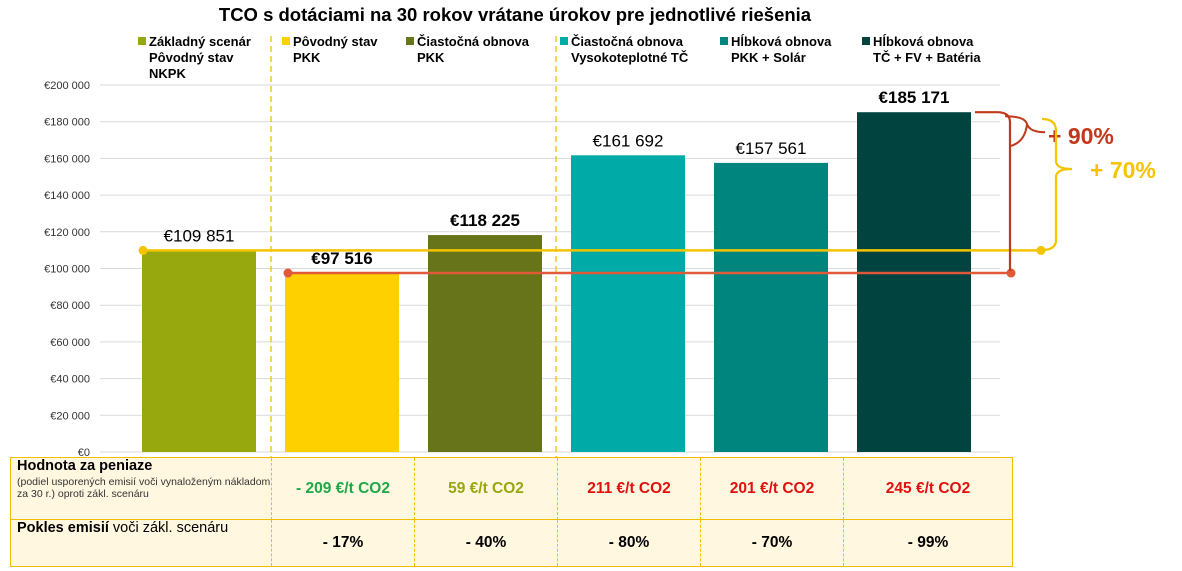 This screenshot has height=571, width=1182. What do you see at coordinates (1025, 131) in the screenshot?
I see `bracket-plus90-brace` at bounding box center [1025, 131].